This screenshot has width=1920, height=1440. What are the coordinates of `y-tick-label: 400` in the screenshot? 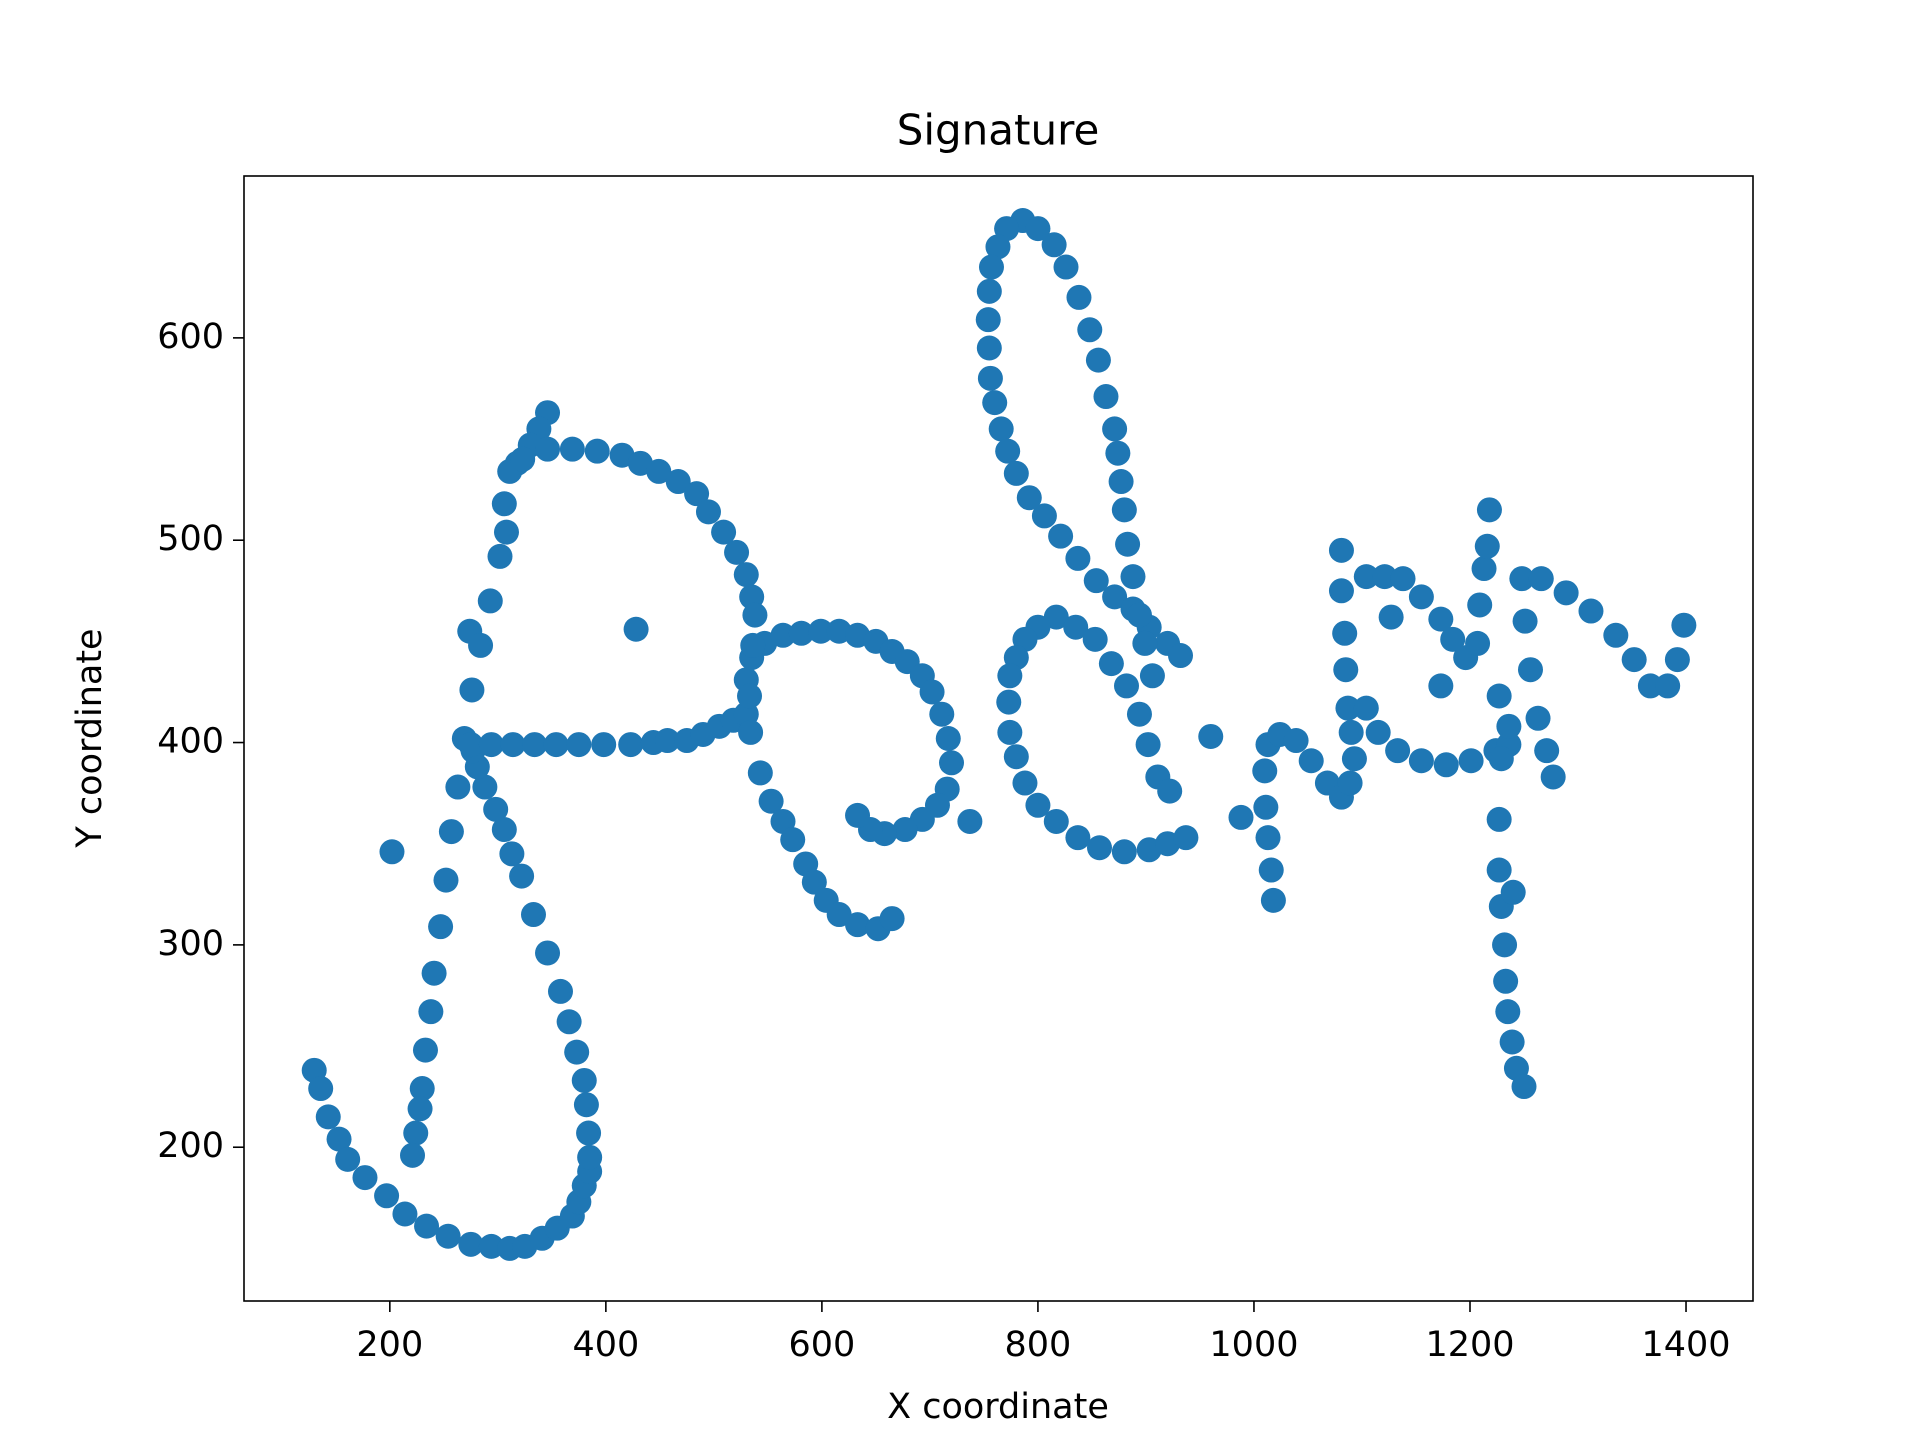 It's located at (190, 742).